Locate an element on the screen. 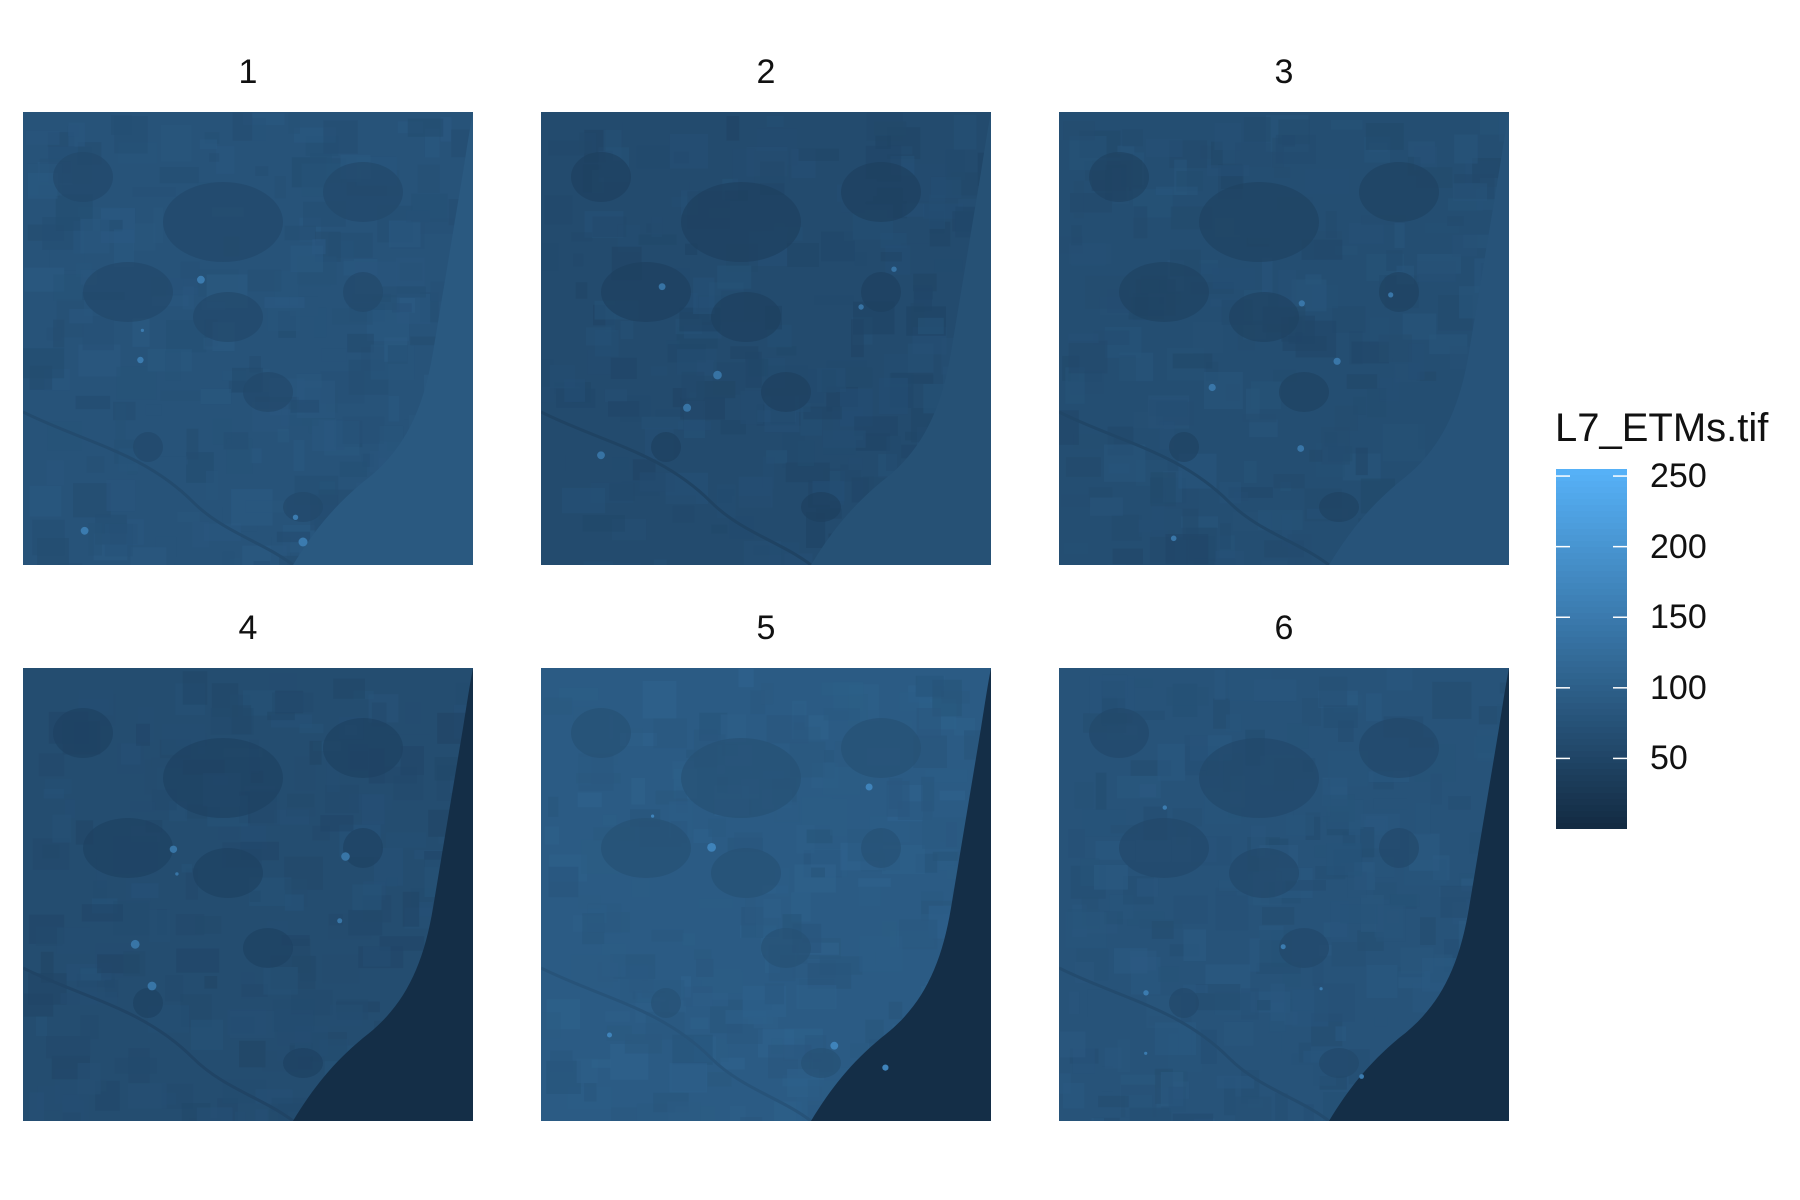  colorbar-tick-label: 100 is located at coordinates (1678, 687).